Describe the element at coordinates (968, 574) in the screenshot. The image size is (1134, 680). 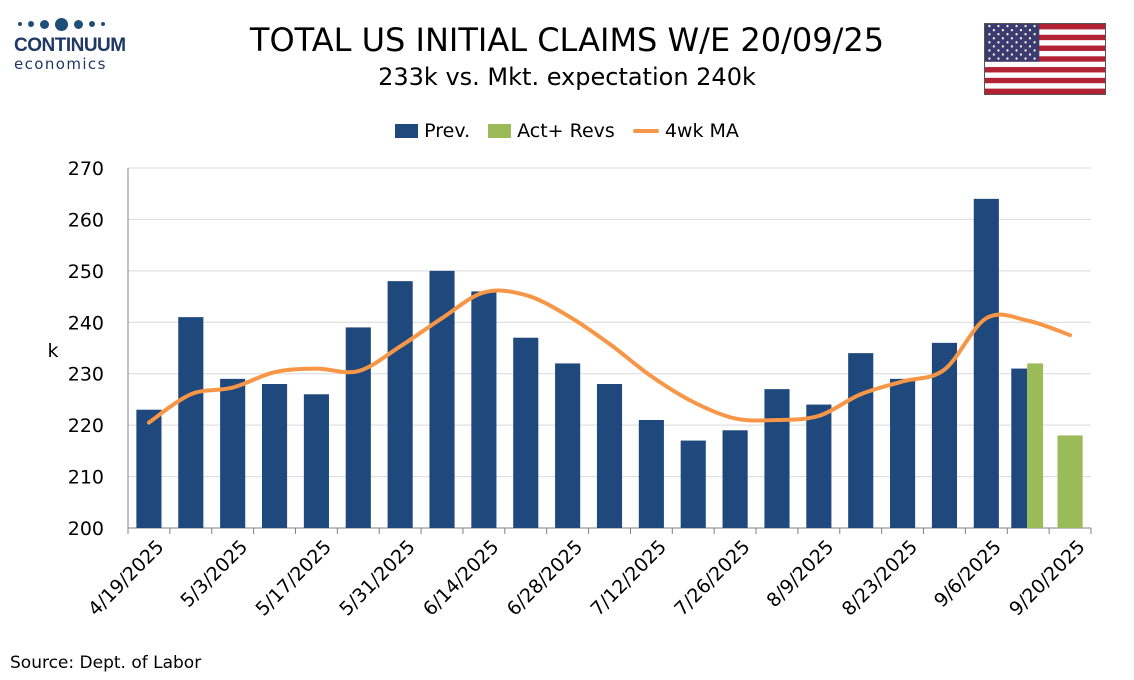
I see `x-tick-label: 9/6/2025` at that location.